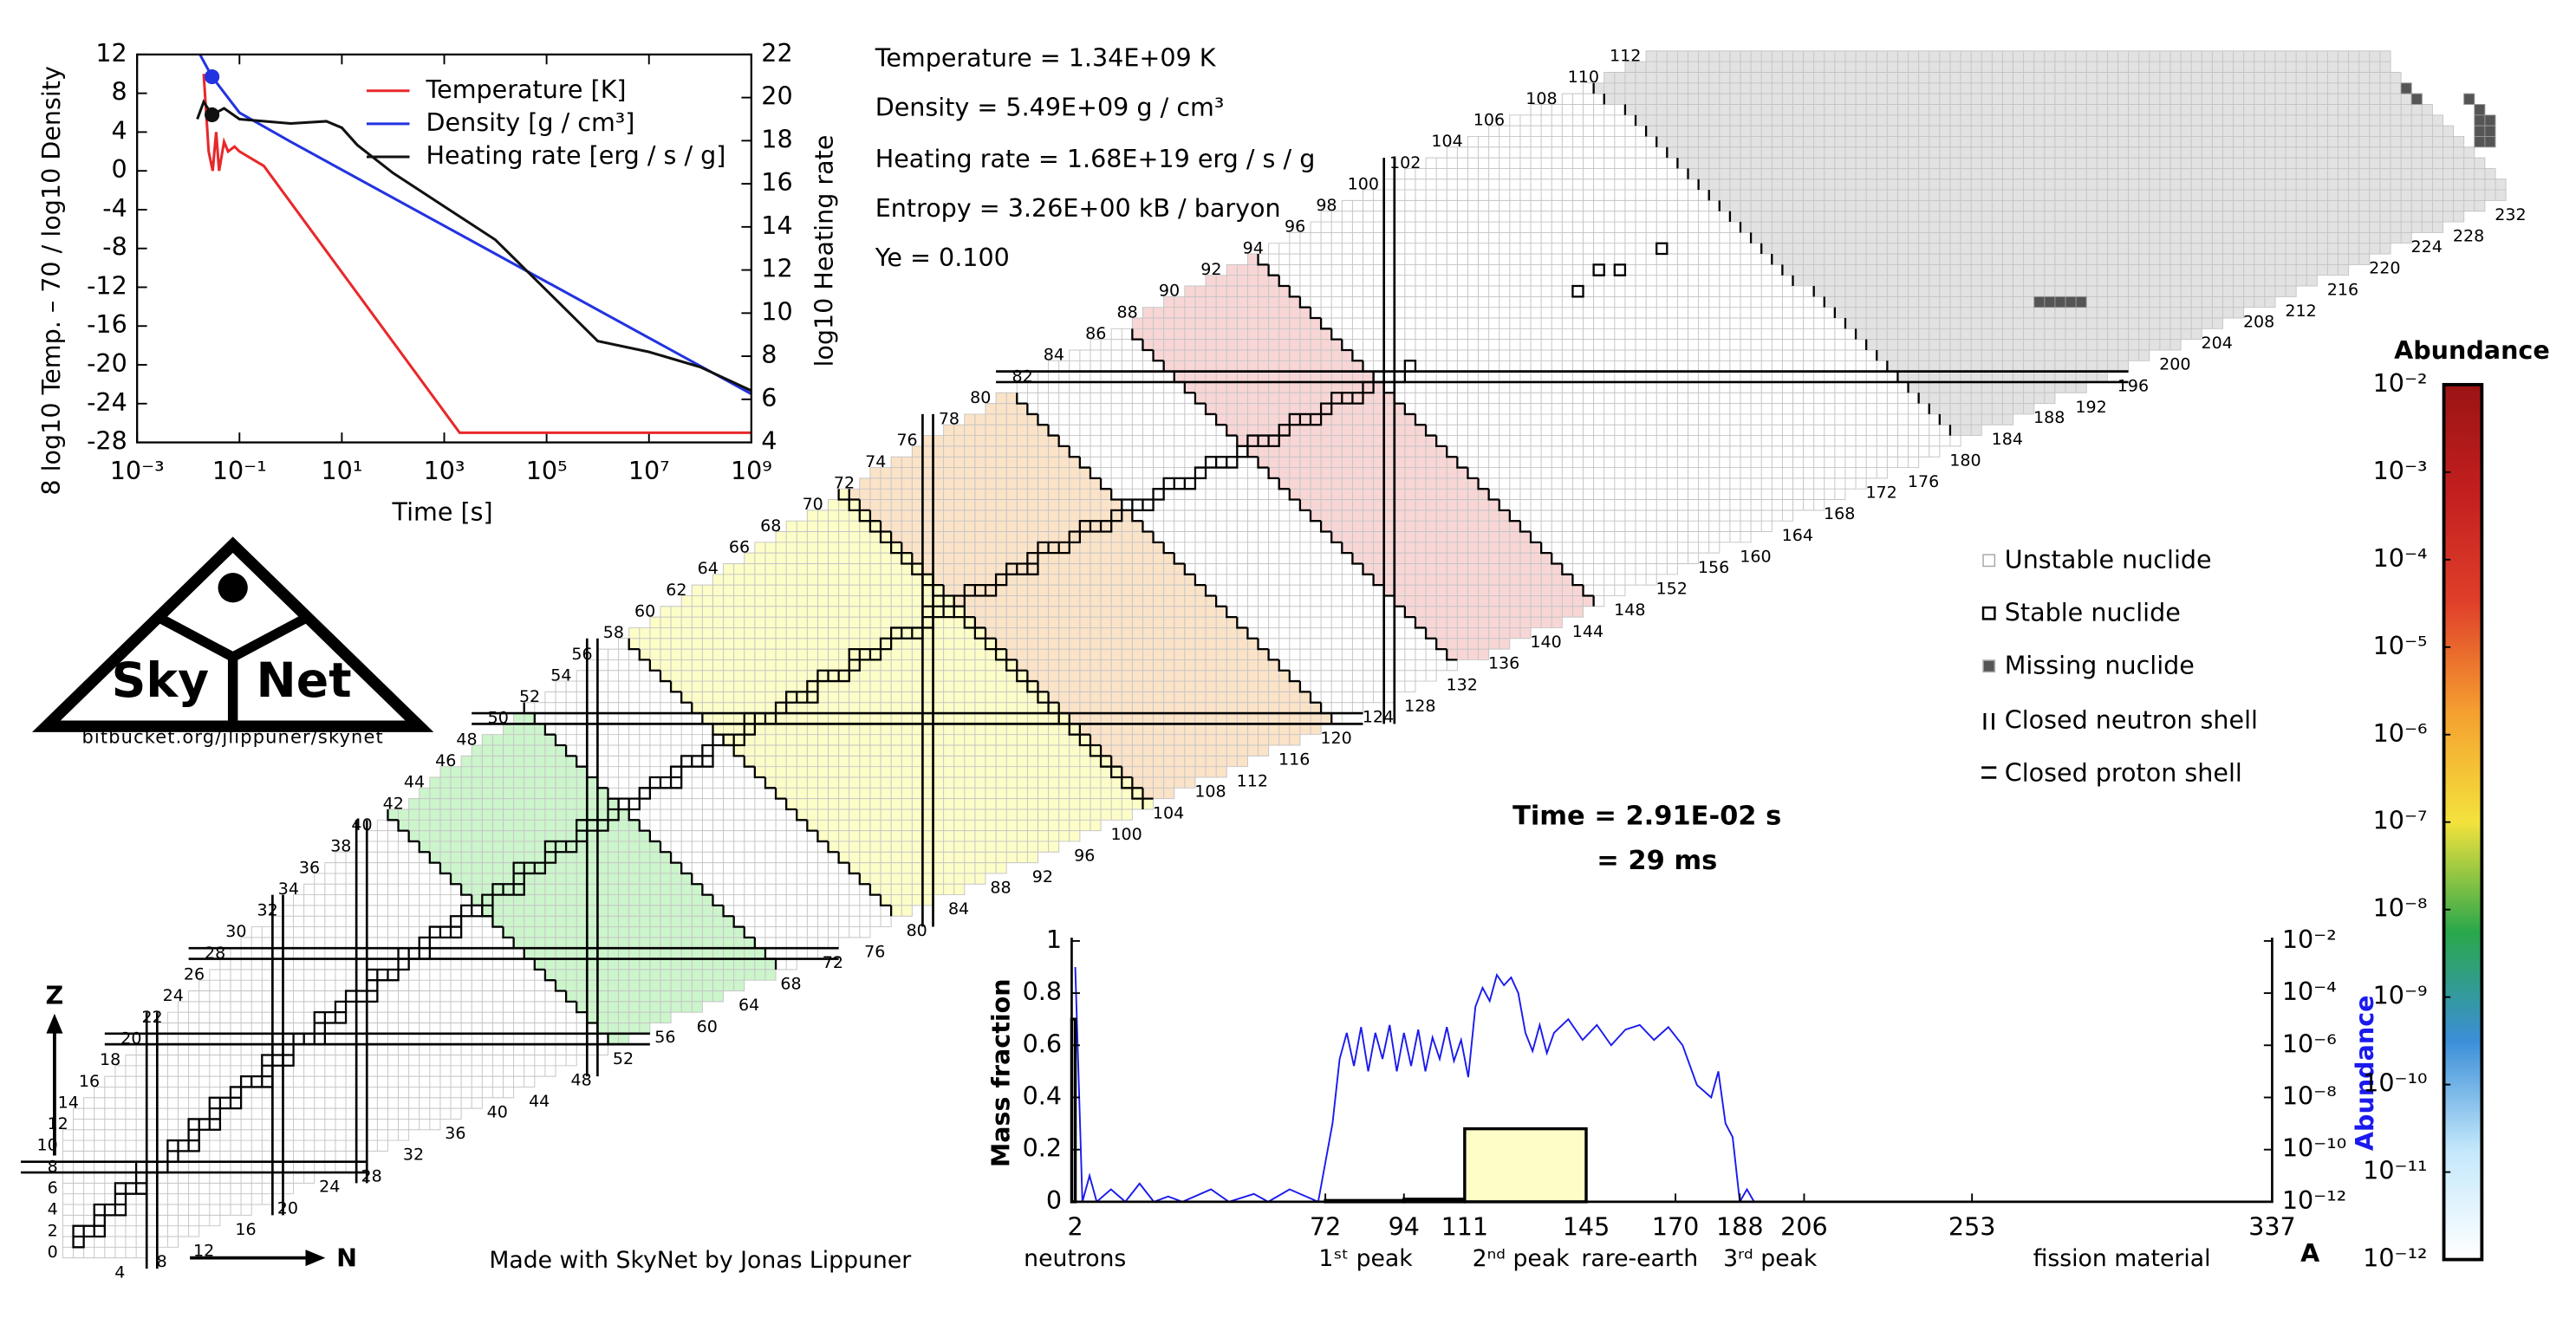 The width and height of the screenshot is (2576, 1318). I want to click on x-tick-label: 72, so click(1325, 1226).